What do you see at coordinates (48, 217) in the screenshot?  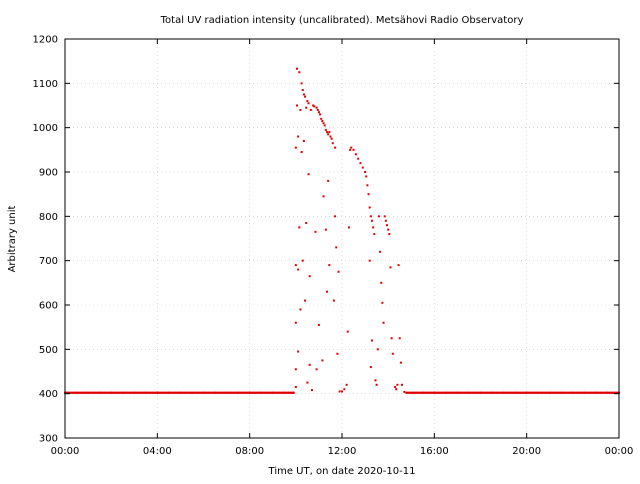 I see `y-tick-label: 800` at bounding box center [48, 217].